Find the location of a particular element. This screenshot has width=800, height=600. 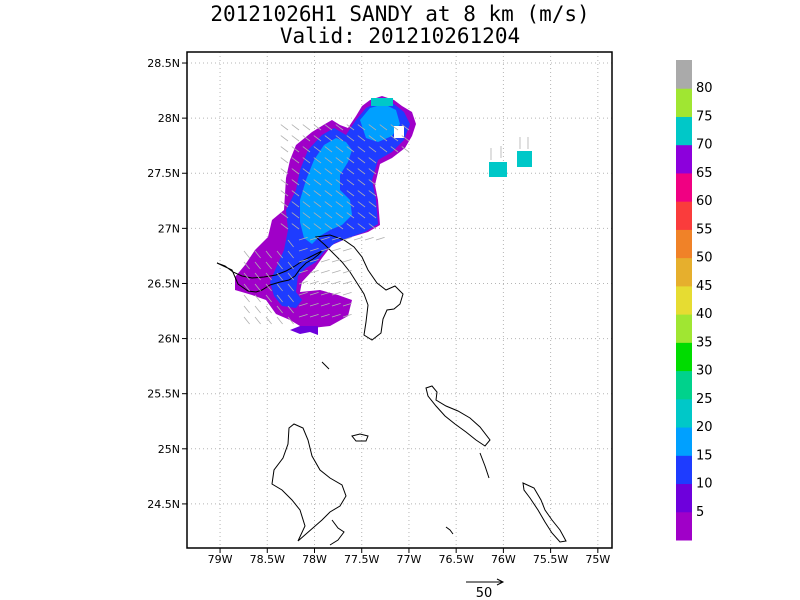

colorbar-label: 10 is located at coordinates (704, 484).